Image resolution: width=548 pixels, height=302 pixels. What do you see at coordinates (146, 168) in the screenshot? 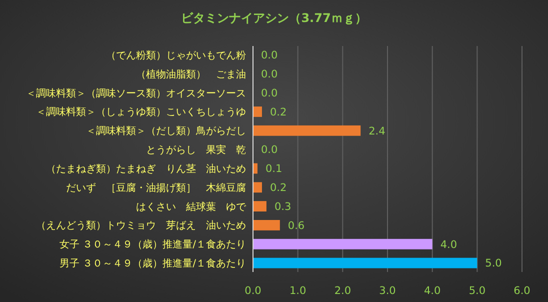
I see `y-tick-label: （たまねぎ類）たまねぎ りん茎 油いため` at bounding box center [146, 168].